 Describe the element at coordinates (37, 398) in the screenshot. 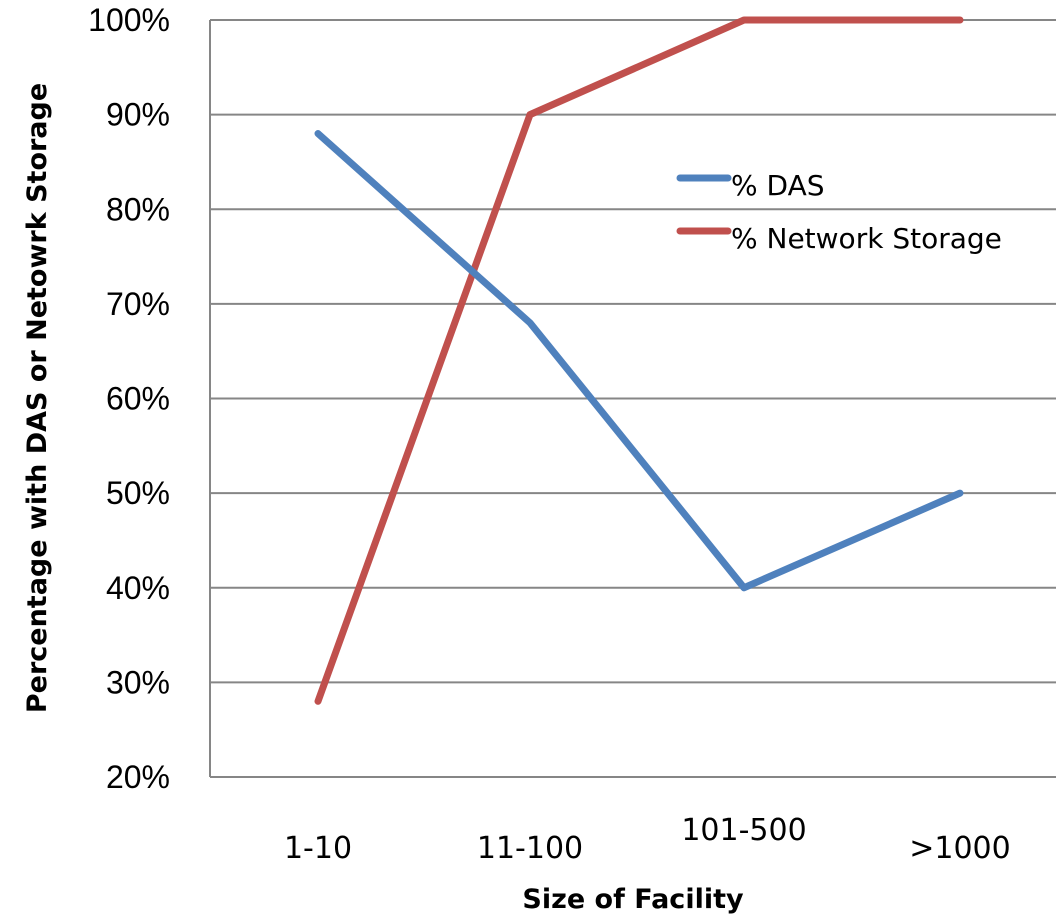

I see `y-axis-title: Percentage with DAS or Netowrk Storage` at that location.